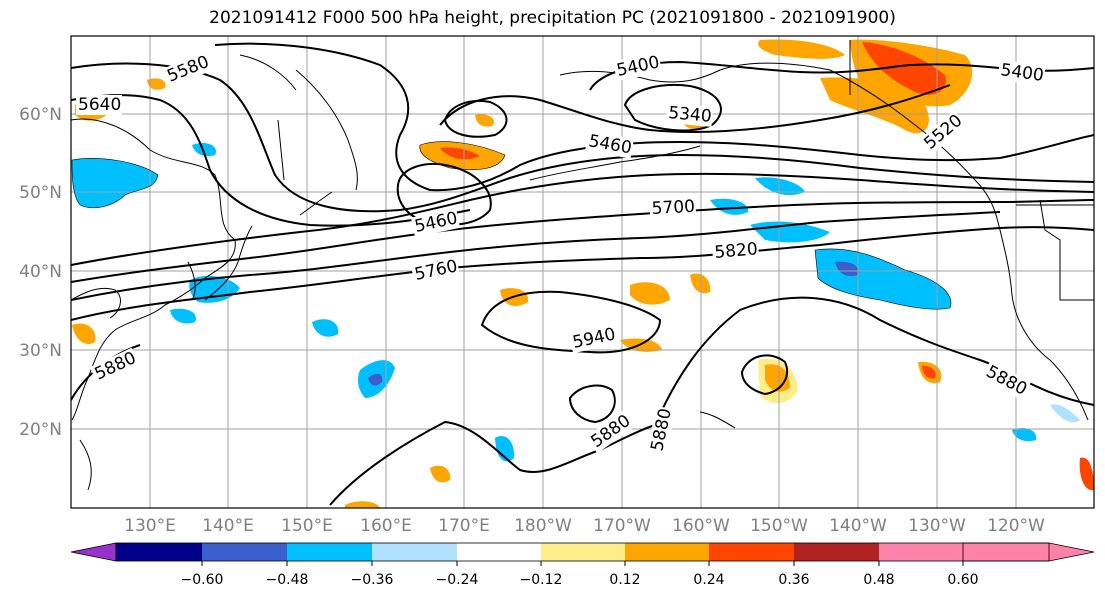  Describe the element at coordinates (85, 465) in the screenshot. I see `coastline-philippines` at that location.